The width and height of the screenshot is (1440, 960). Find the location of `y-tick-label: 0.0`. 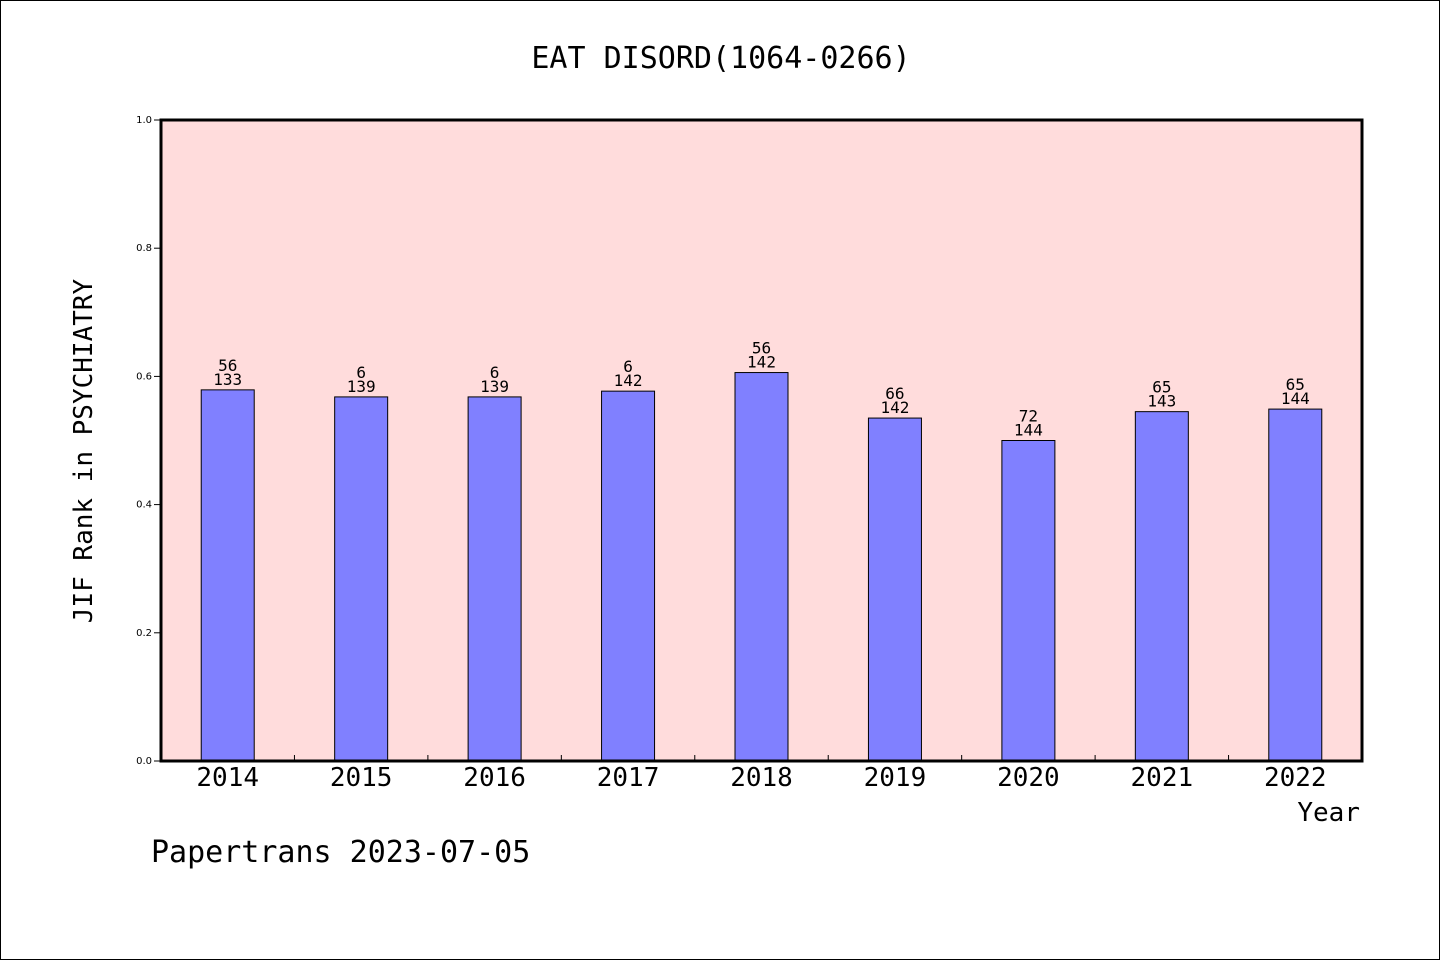

y-tick-label: 0.0 is located at coordinates (144, 761).